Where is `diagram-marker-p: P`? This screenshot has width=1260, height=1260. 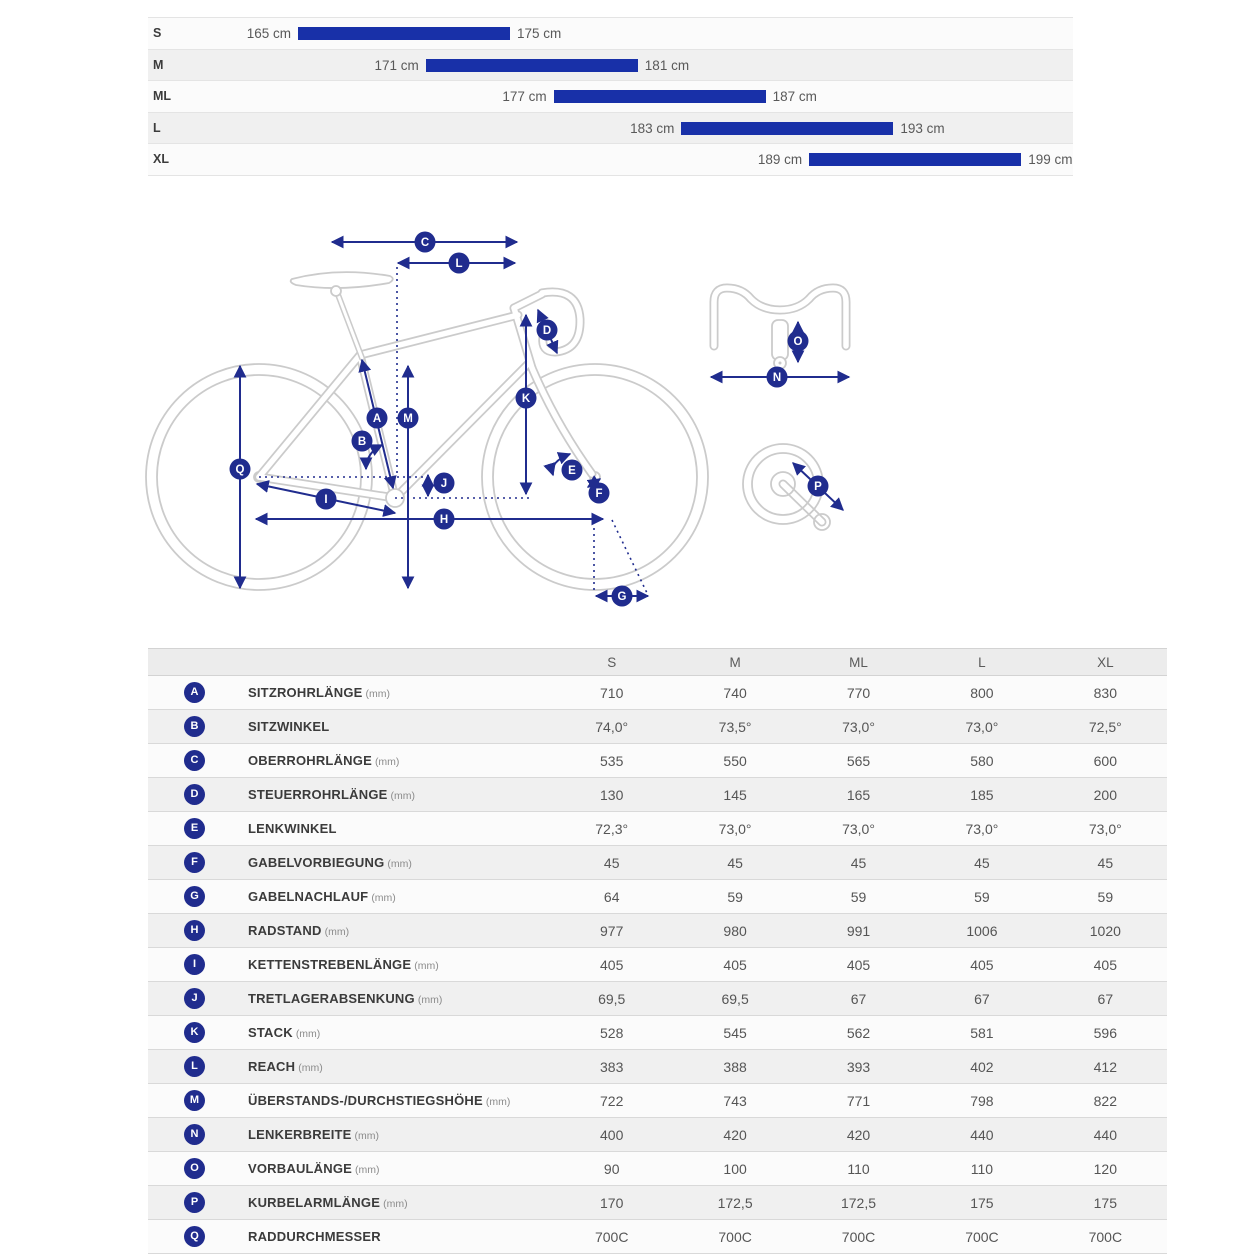
diagram-marker-p: P is located at coordinates (818, 486).